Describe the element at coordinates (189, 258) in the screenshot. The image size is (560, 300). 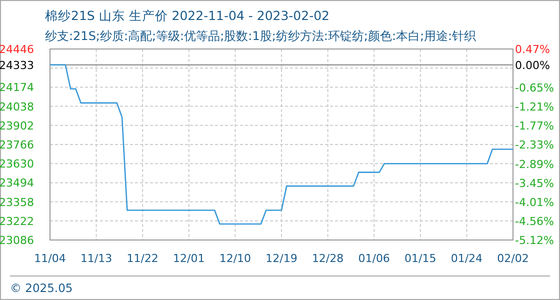
I see `x-tick-label: 12/01` at that location.